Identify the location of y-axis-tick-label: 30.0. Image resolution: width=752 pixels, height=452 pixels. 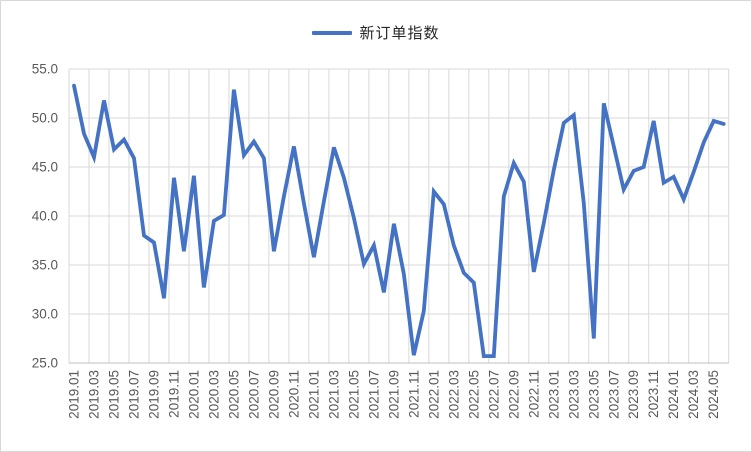
(45, 314).